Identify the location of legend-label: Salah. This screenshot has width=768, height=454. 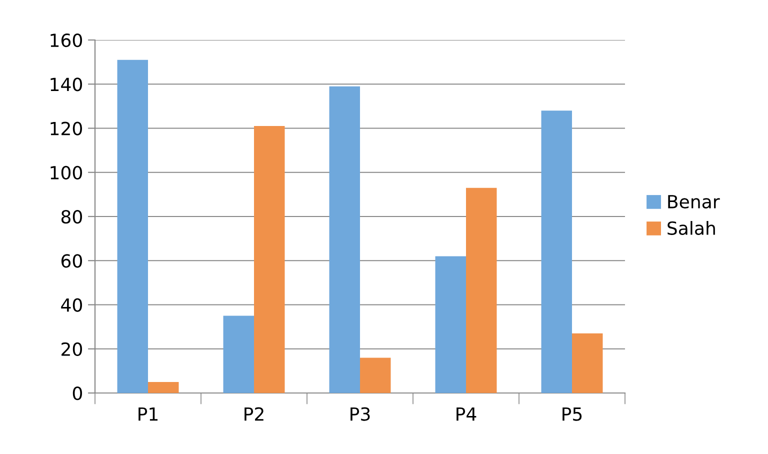
(691, 228).